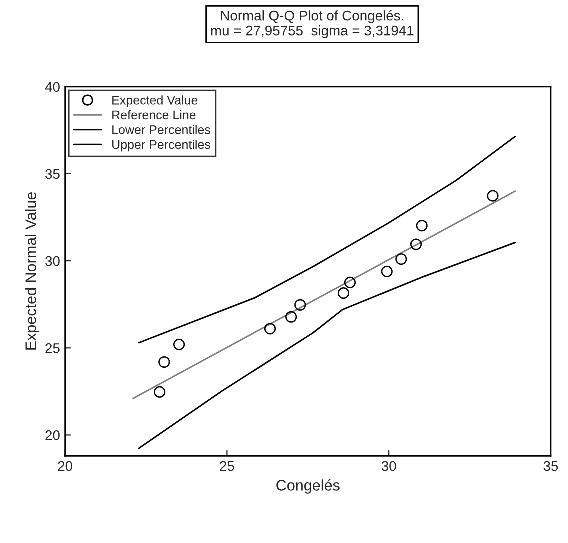 The image size is (568, 543). What do you see at coordinates (53, 348) in the screenshot?
I see `y-tick-label: 25` at bounding box center [53, 348].